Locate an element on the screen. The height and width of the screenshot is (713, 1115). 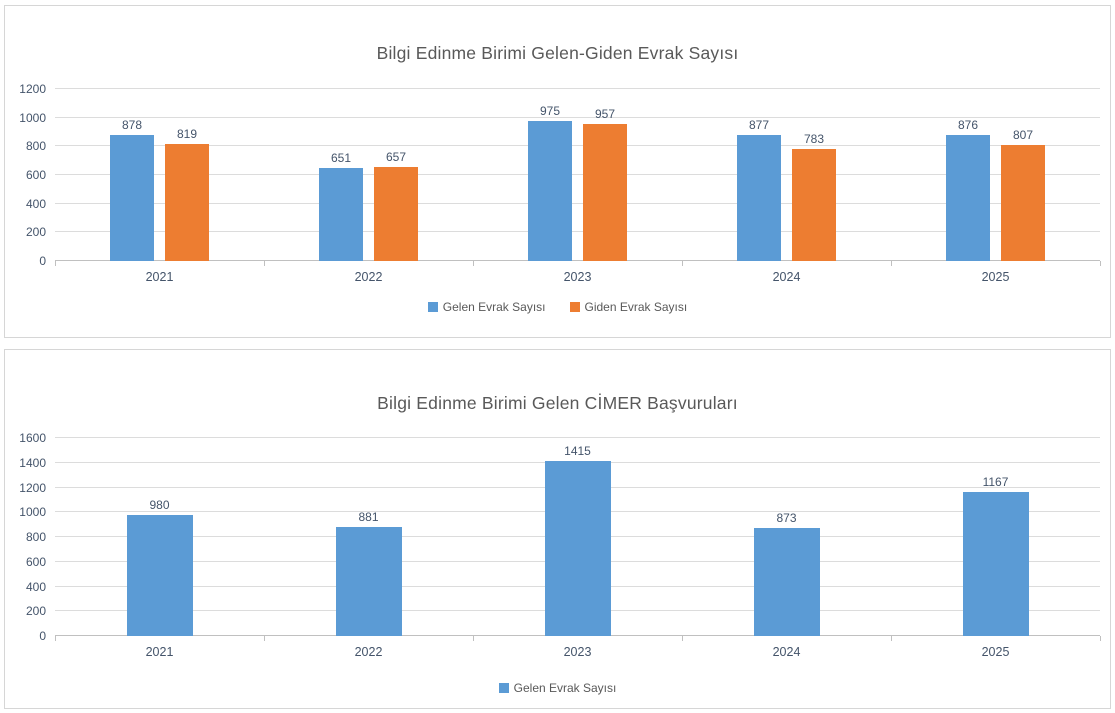
bar-value-label: 783 is located at coordinates (814, 138).